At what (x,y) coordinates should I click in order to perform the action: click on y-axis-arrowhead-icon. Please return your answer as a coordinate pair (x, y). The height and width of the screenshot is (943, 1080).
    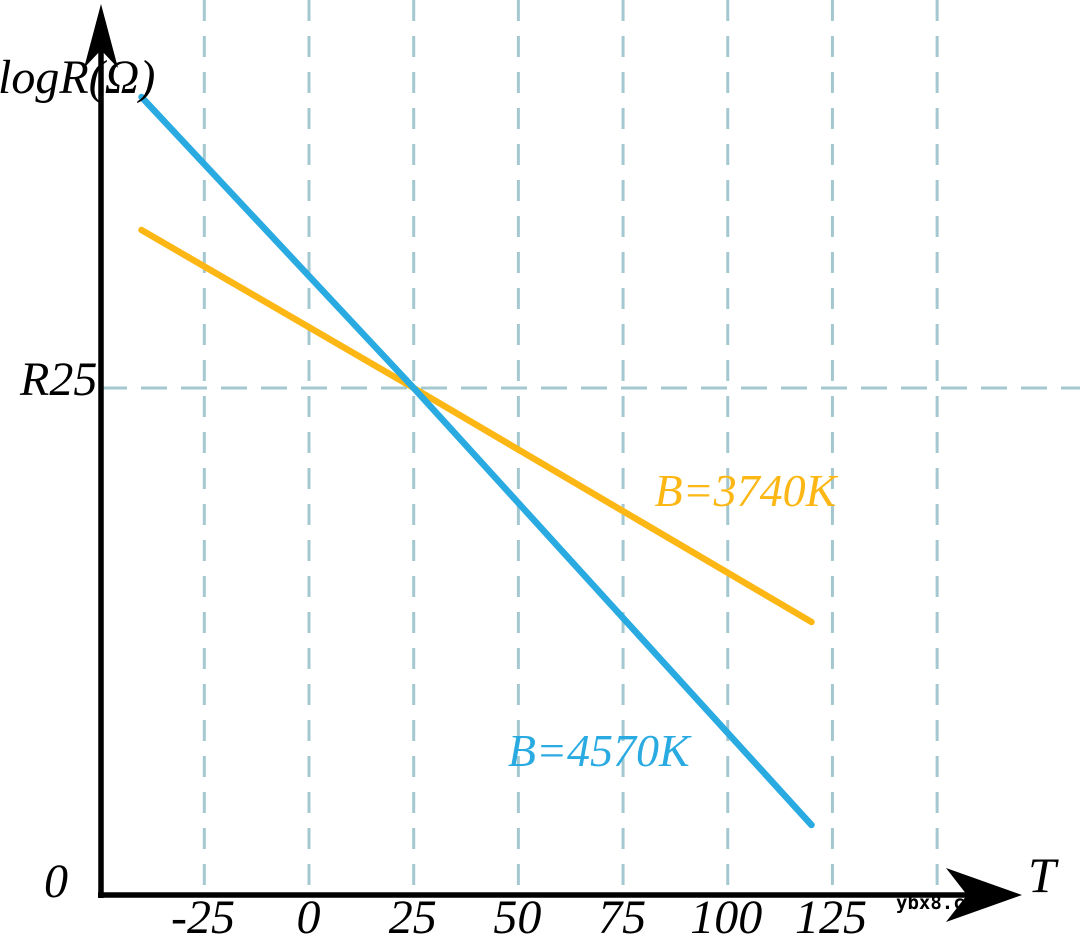
    Looking at the image, I should click on (101, 36).